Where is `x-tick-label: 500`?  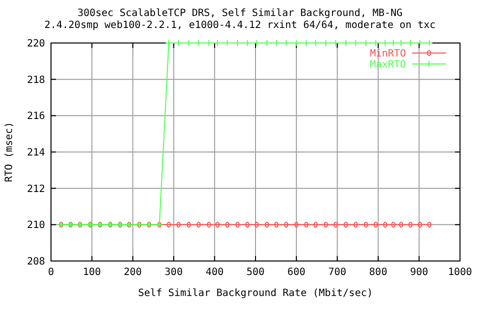
x-tick-label: 500 is located at coordinates (255, 272).